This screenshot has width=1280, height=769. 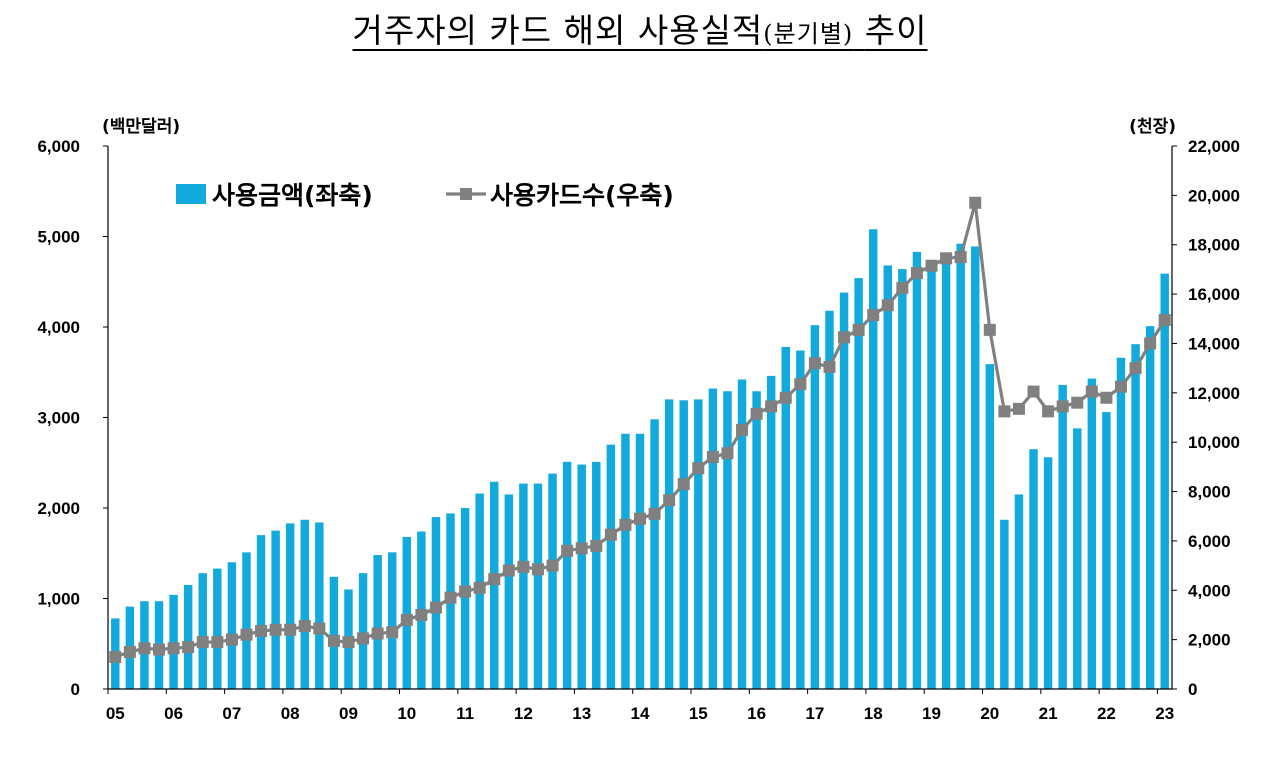 What do you see at coordinates (348, 713) in the screenshot?
I see `x-tick-label: 09` at bounding box center [348, 713].